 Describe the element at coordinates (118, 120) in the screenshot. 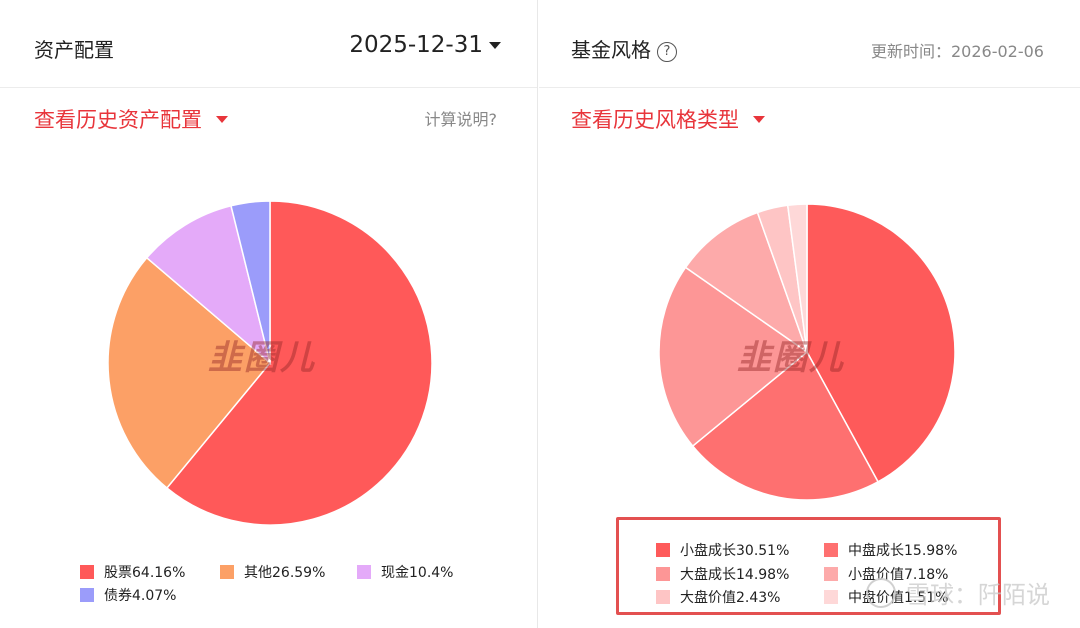

I see `asset-history-label: 查看历史资产配置` at that location.